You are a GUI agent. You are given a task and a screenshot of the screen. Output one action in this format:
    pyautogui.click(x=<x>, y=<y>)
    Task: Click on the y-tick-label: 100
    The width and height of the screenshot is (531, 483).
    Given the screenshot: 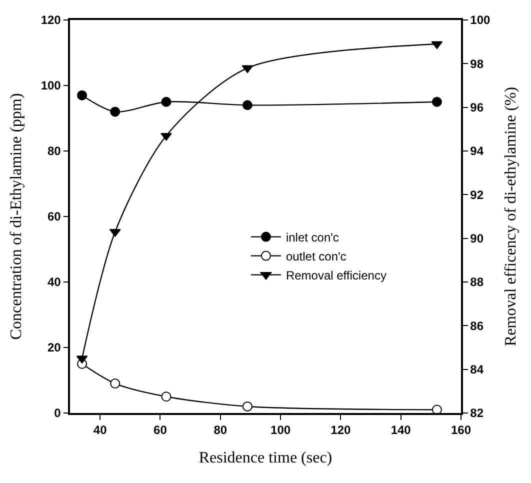 What is the action you would take?
    pyautogui.click(x=51, y=85)
    